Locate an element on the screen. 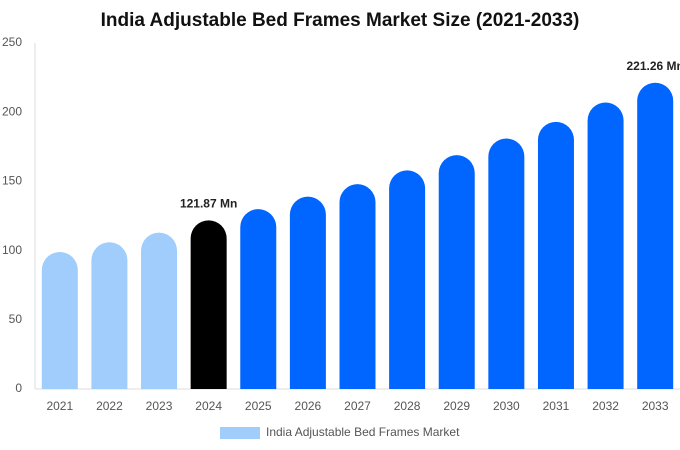  y-tick-label: 100 is located at coordinates (12, 250).